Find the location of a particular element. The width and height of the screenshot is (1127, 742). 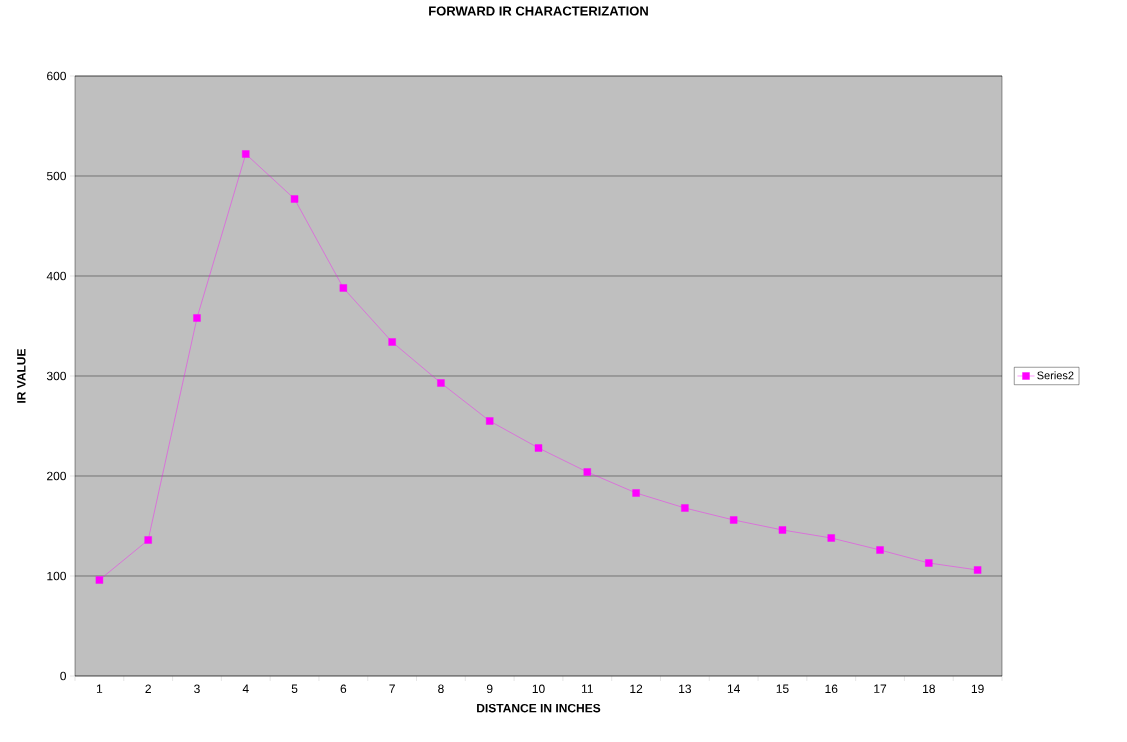

x-tick-label: 2 is located at coordinates (148, 688).